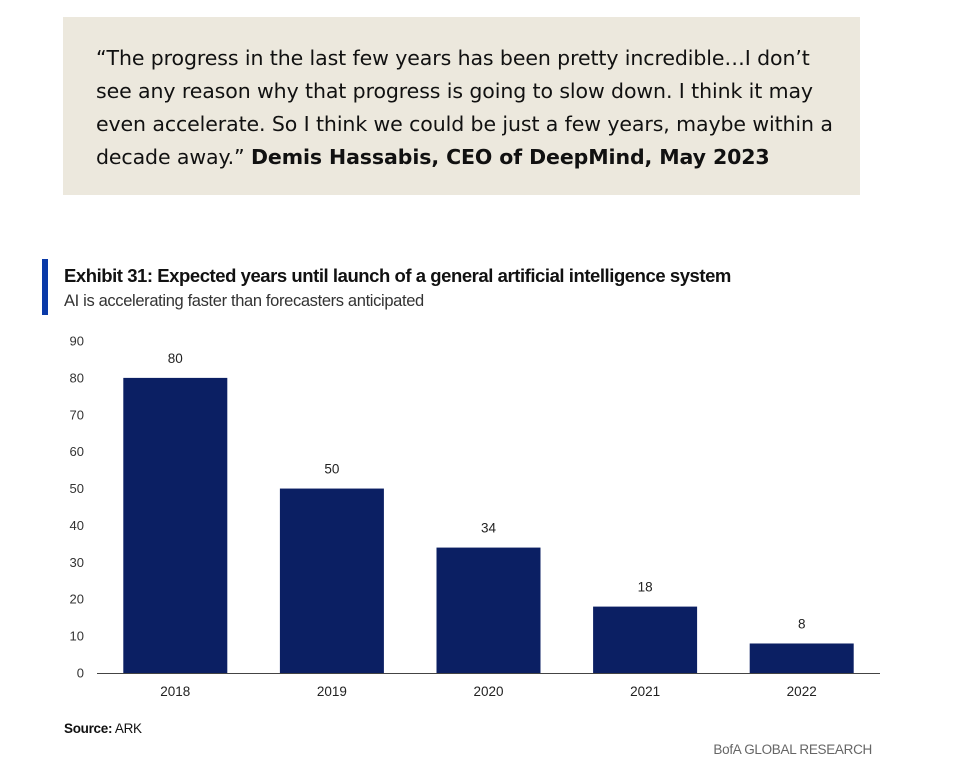  What do you see at coordinates (645, 639) in the screenshot?
I see `bar-2021` at bounding box center [645, 639].